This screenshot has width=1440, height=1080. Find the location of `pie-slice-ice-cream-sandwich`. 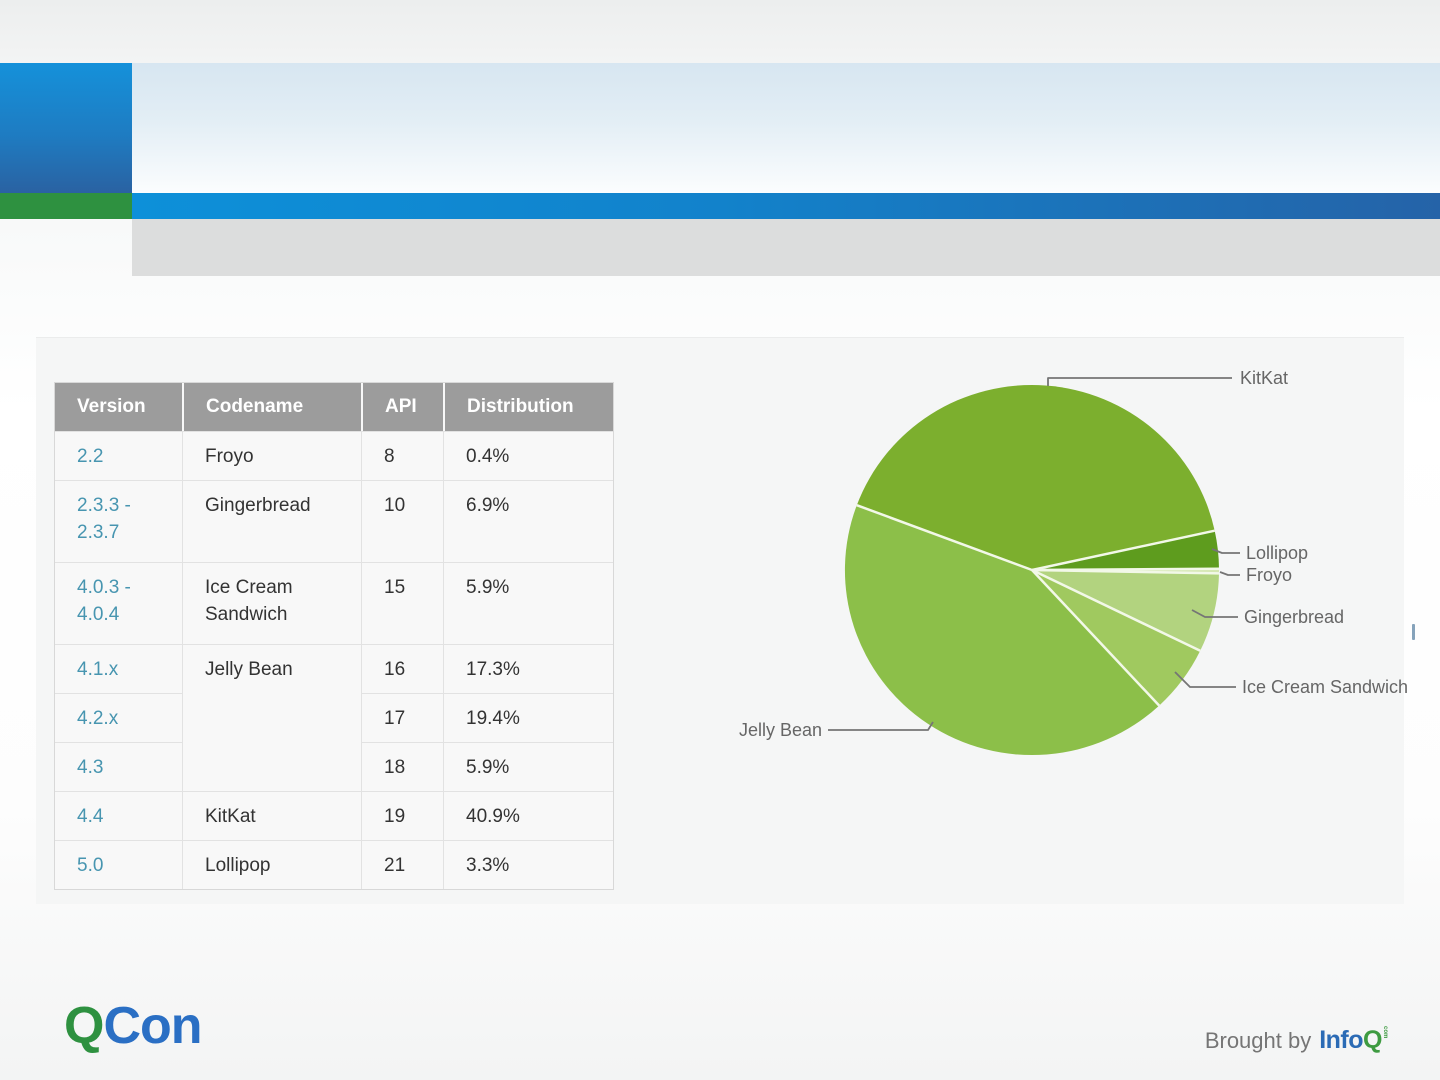

pie-slice-ice-cream-sandwich is located at coordinates (1116, 638).